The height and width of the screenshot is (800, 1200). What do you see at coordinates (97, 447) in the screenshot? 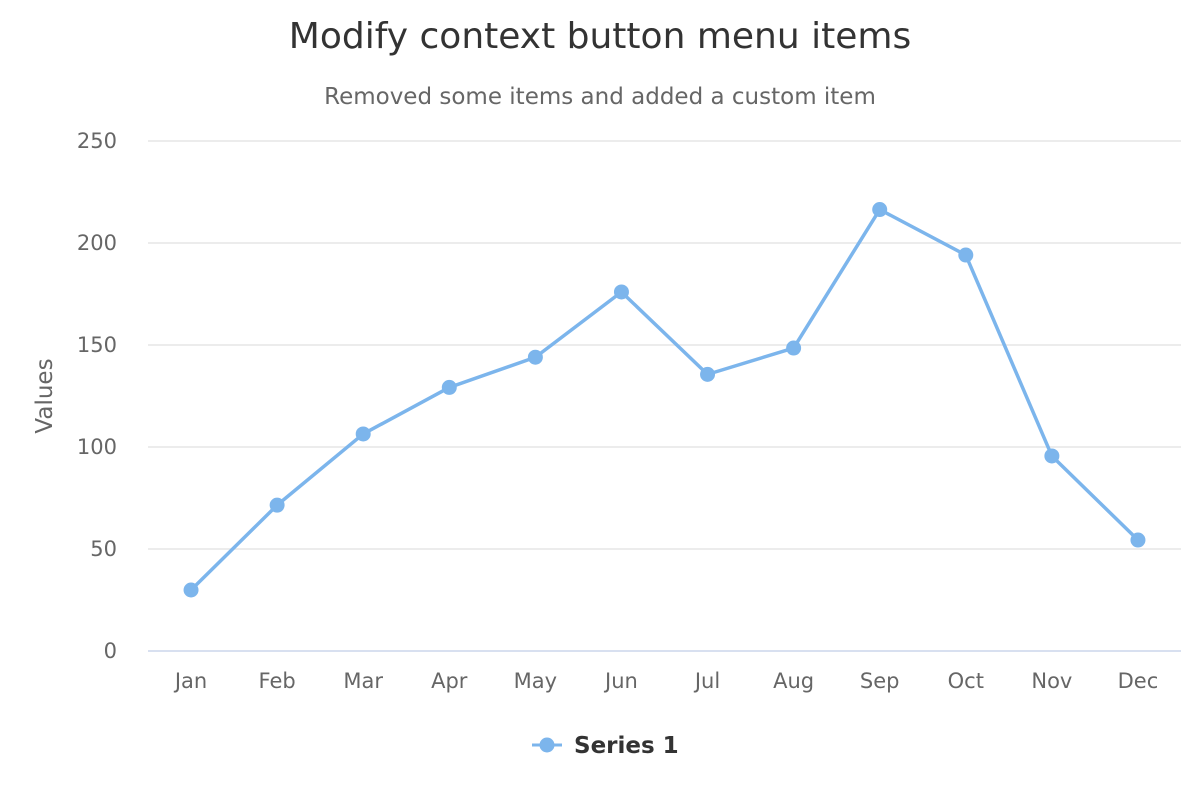
I see `y-tick-label: 100` at bounding box center [97, 447].